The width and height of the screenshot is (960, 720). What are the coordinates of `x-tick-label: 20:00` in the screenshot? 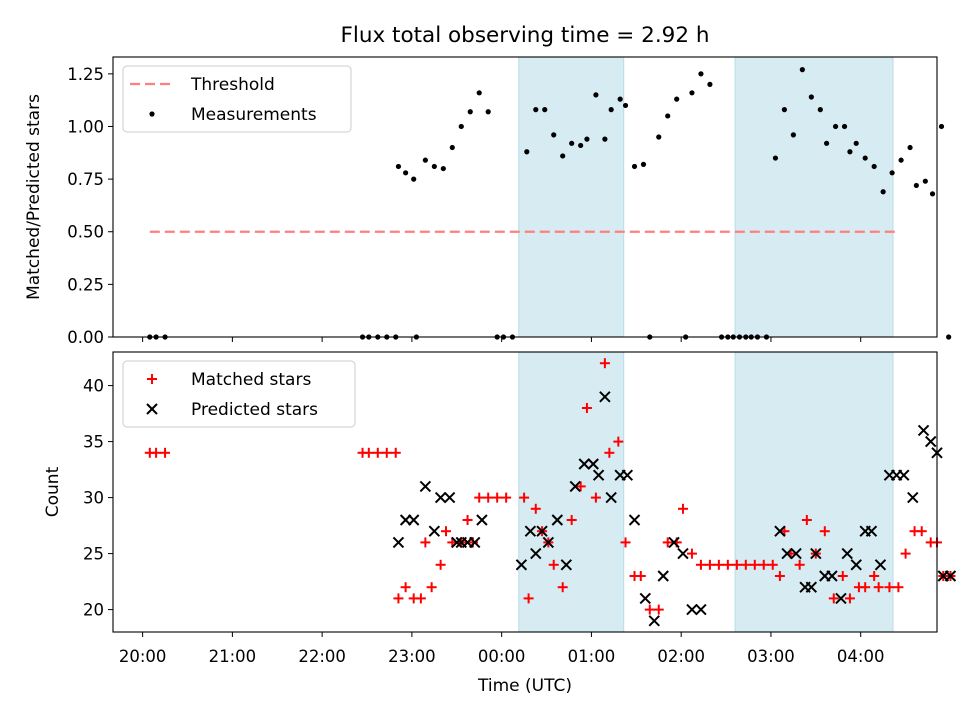 It's located at (143, 656).